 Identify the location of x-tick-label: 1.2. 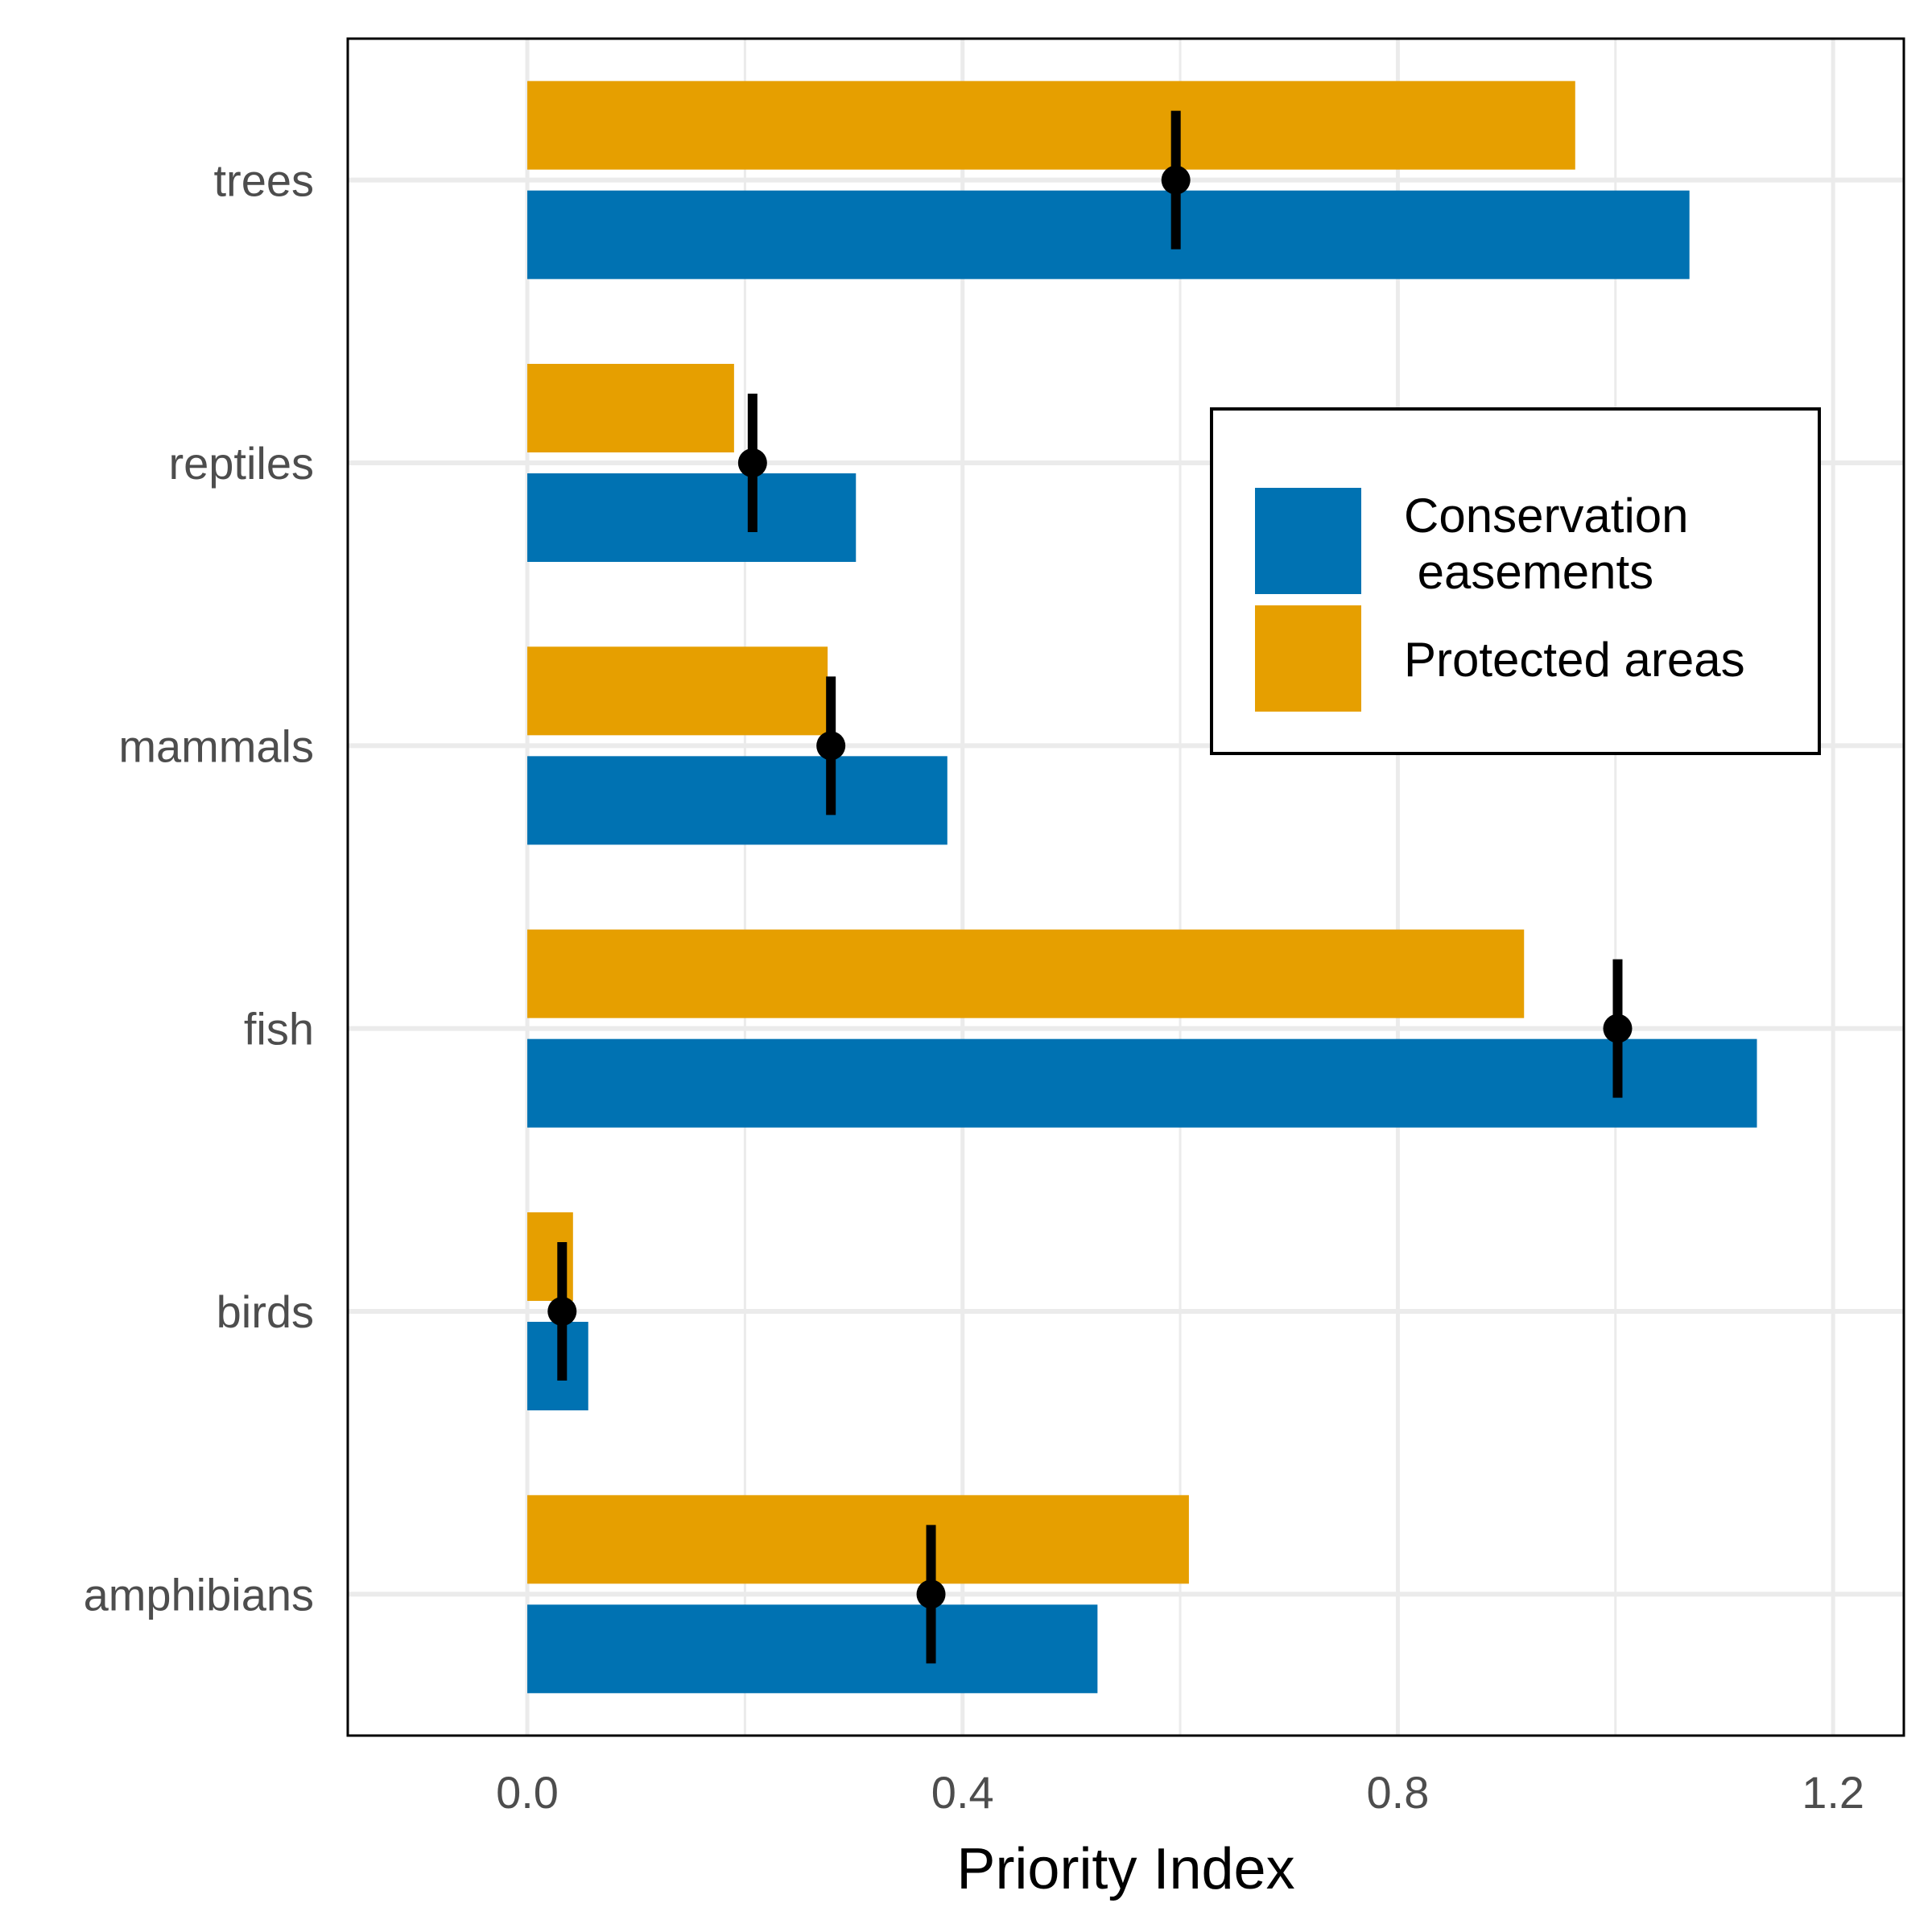
(1833, 1792).